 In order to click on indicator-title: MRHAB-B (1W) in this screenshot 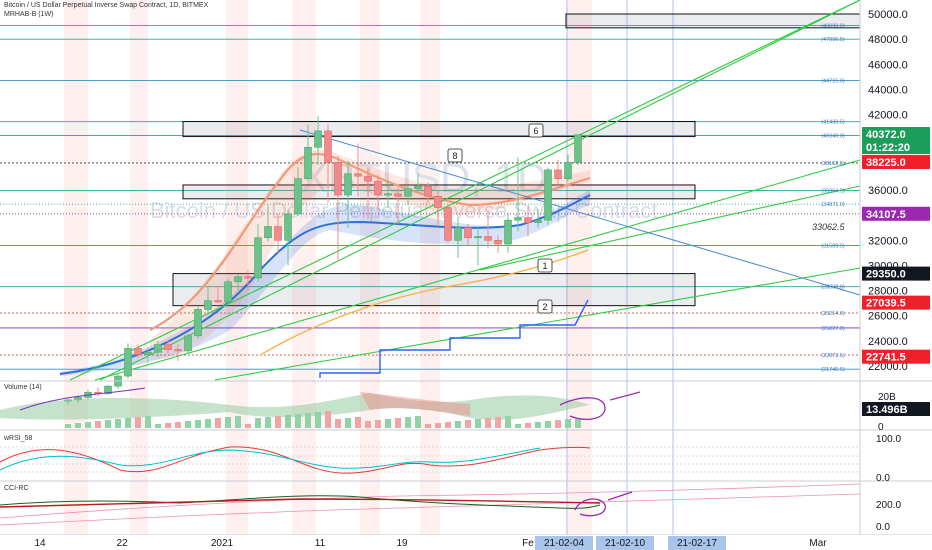, I will do `click(29, 14)`.